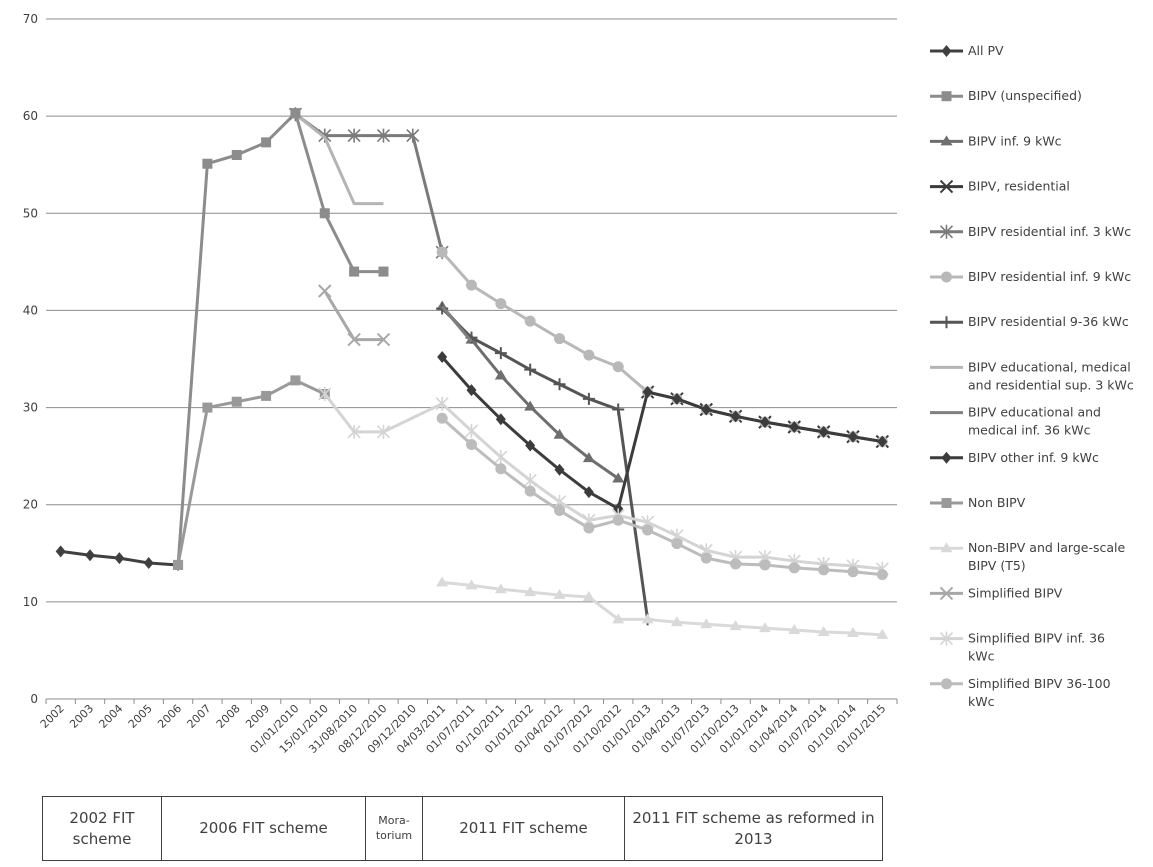 The width and height of the screenshot is (1153, 867). What do you see at coordinates (110, 716) in the screenshot?
I see `x-tick-label: 2004` at bounding box center [110, 716].